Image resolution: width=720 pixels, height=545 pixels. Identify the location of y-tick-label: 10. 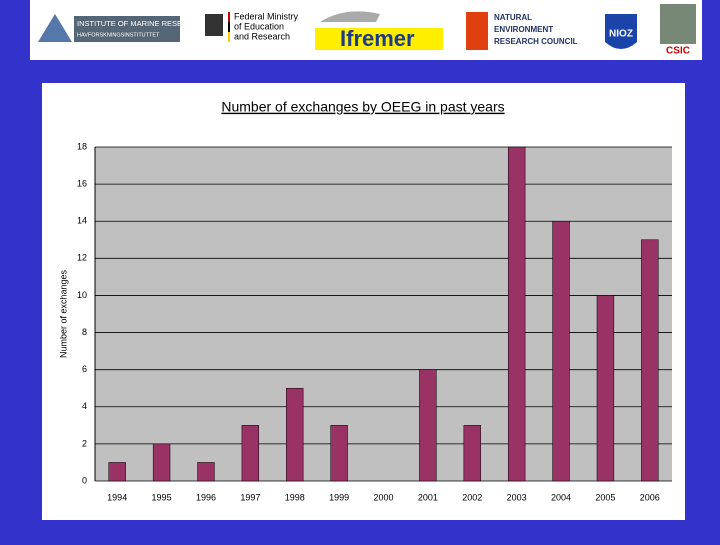
(82, 295).